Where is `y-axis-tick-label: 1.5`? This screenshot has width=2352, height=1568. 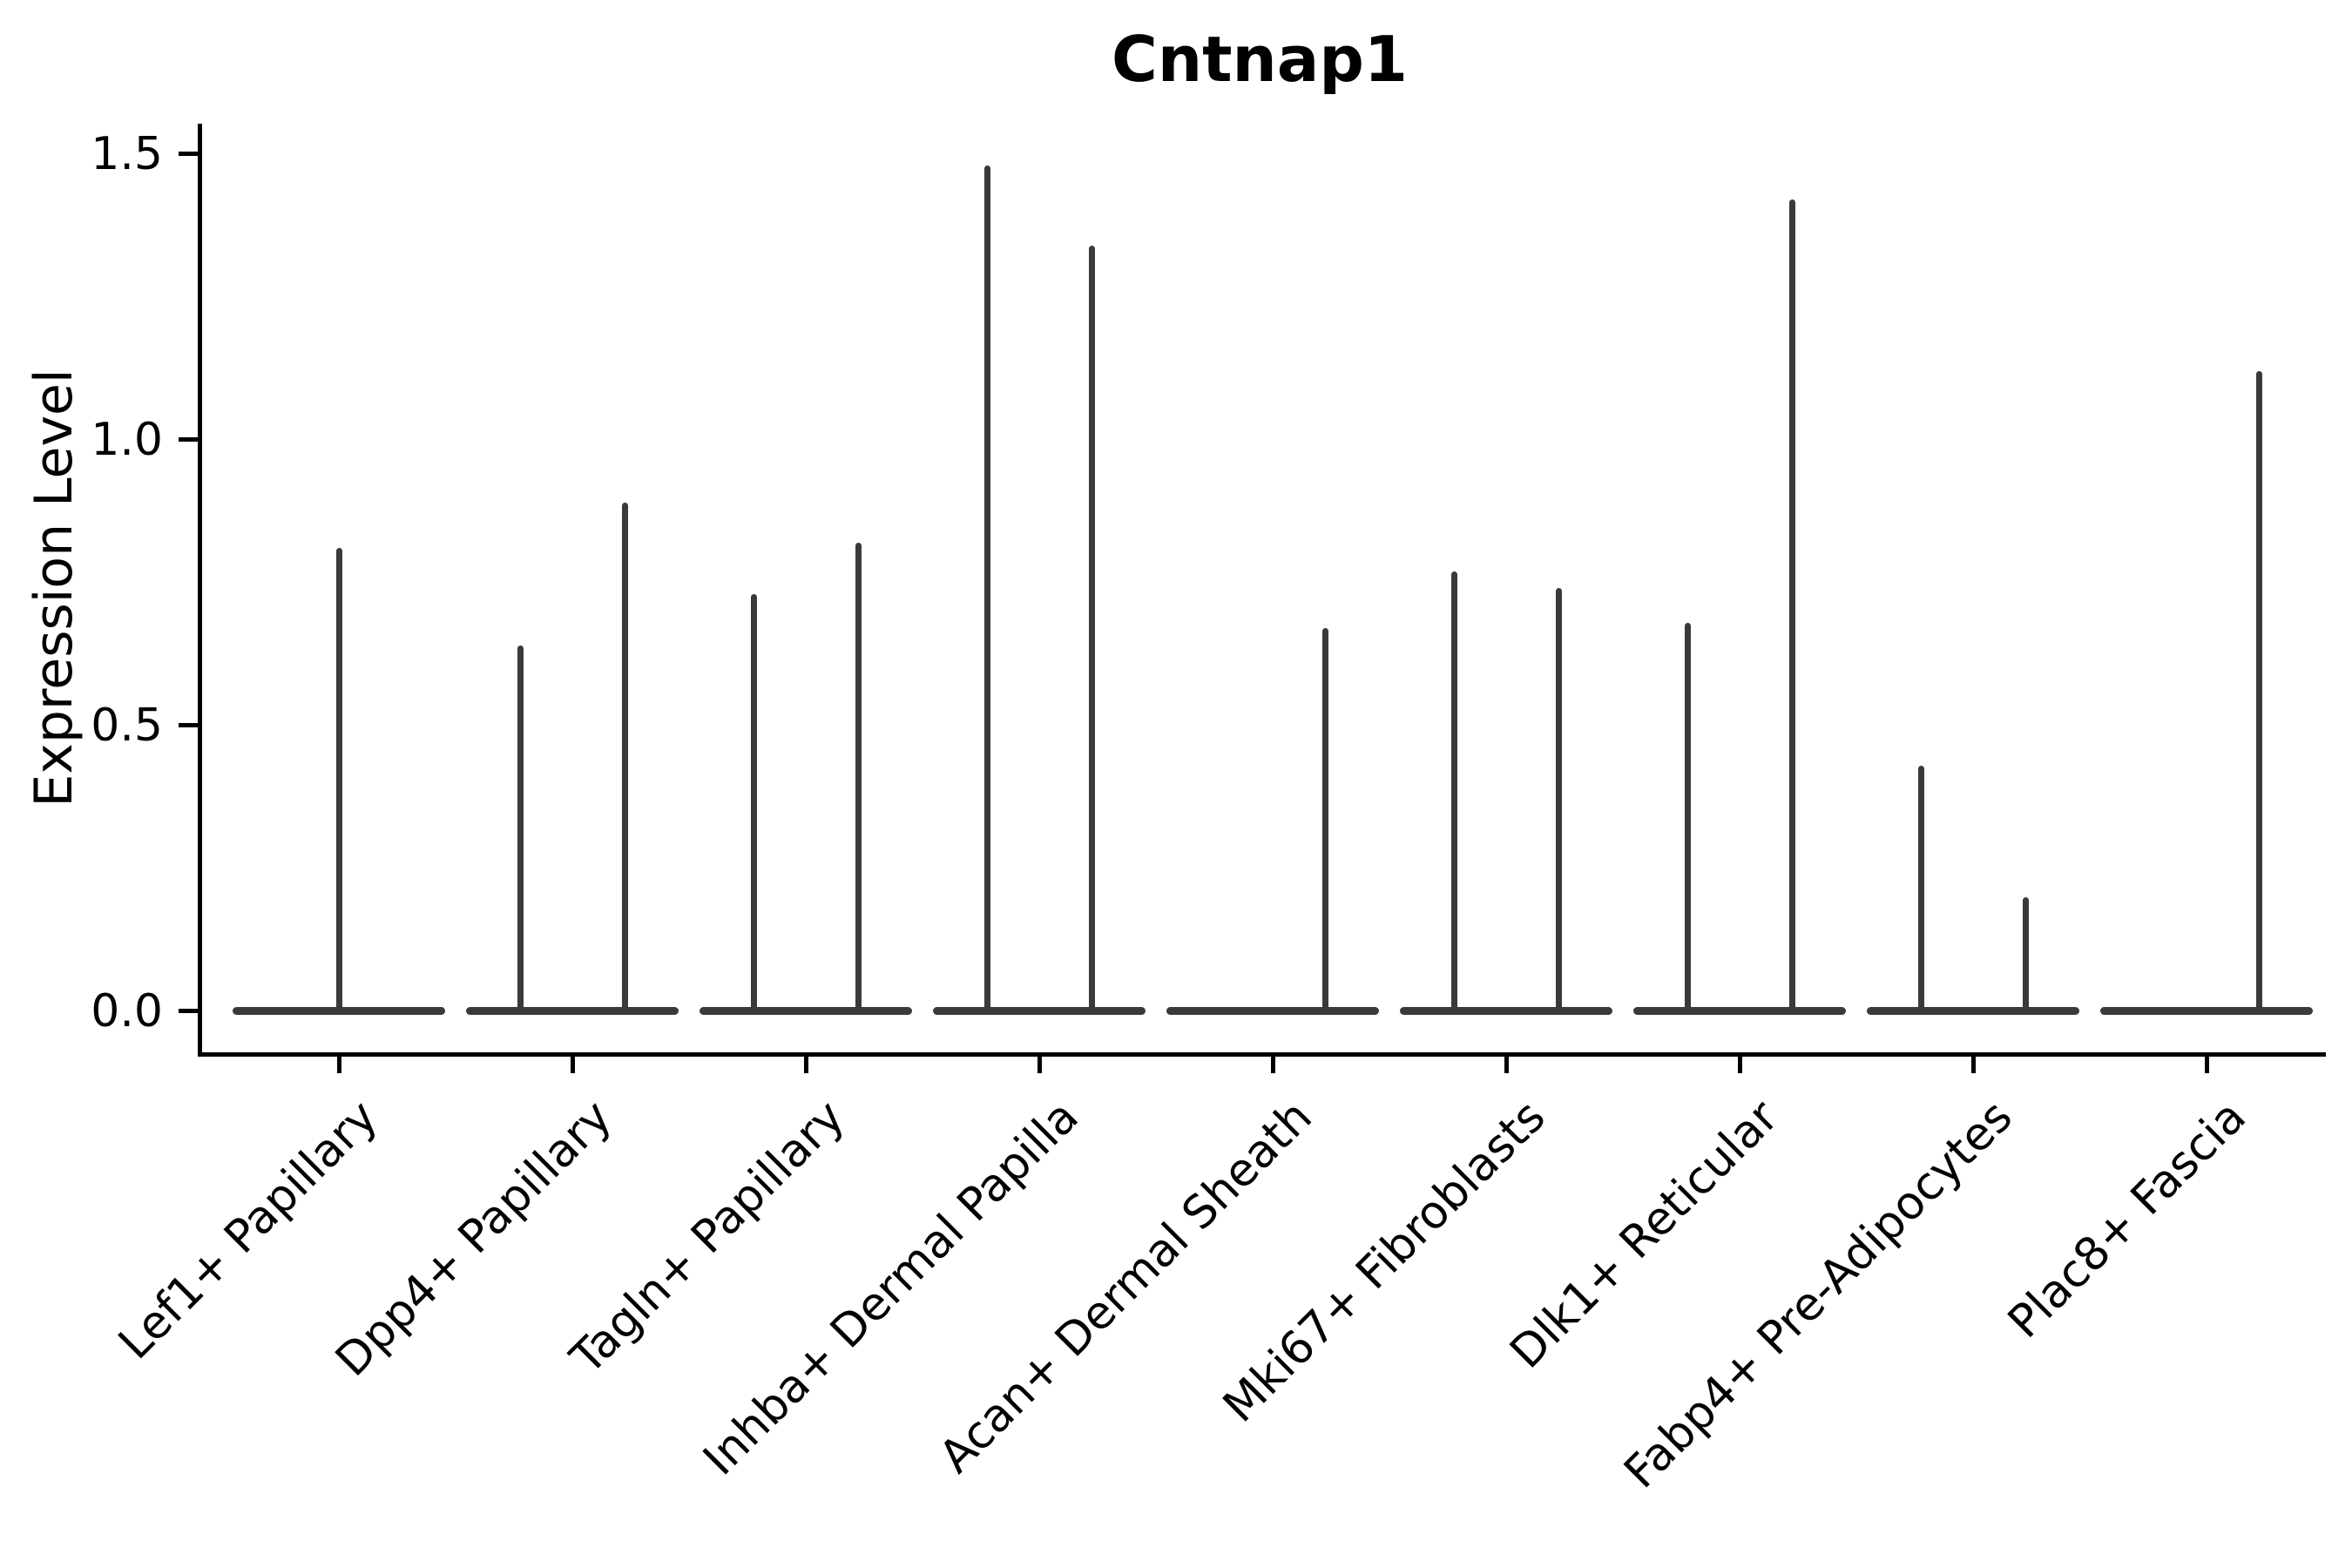
y-axis-tick-label: 1.5 is located at coordinates (127, 153).